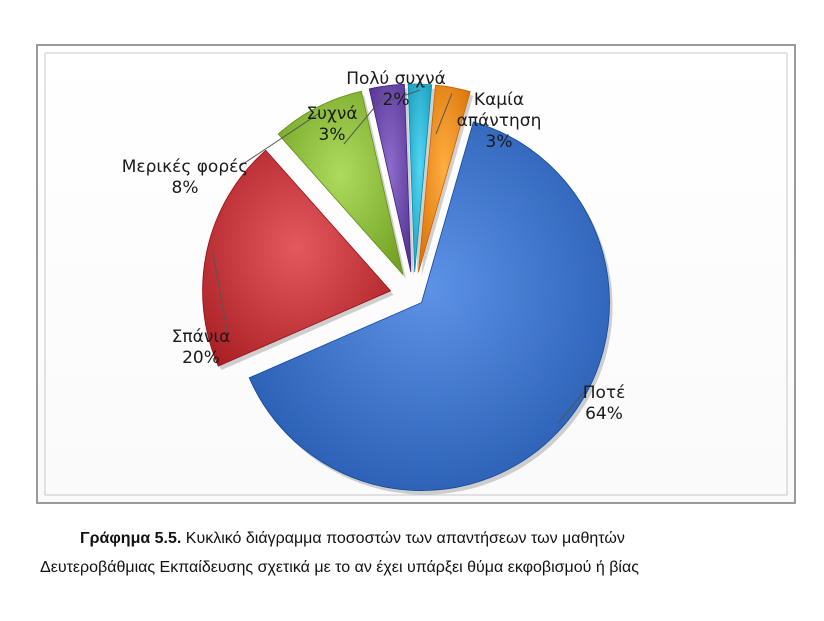 The image size is (824, 621). What do you see at coordinates (499, 100) in the screenshot?
I see `slice-category-label-5: Καμία` at bounding box center [499, 100].